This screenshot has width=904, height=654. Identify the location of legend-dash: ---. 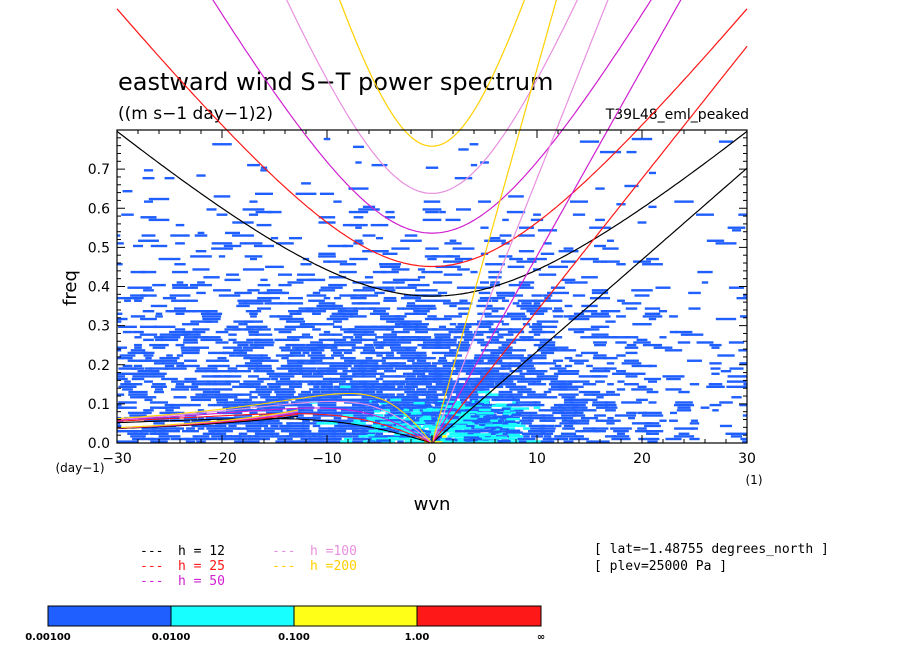
(283, 566).